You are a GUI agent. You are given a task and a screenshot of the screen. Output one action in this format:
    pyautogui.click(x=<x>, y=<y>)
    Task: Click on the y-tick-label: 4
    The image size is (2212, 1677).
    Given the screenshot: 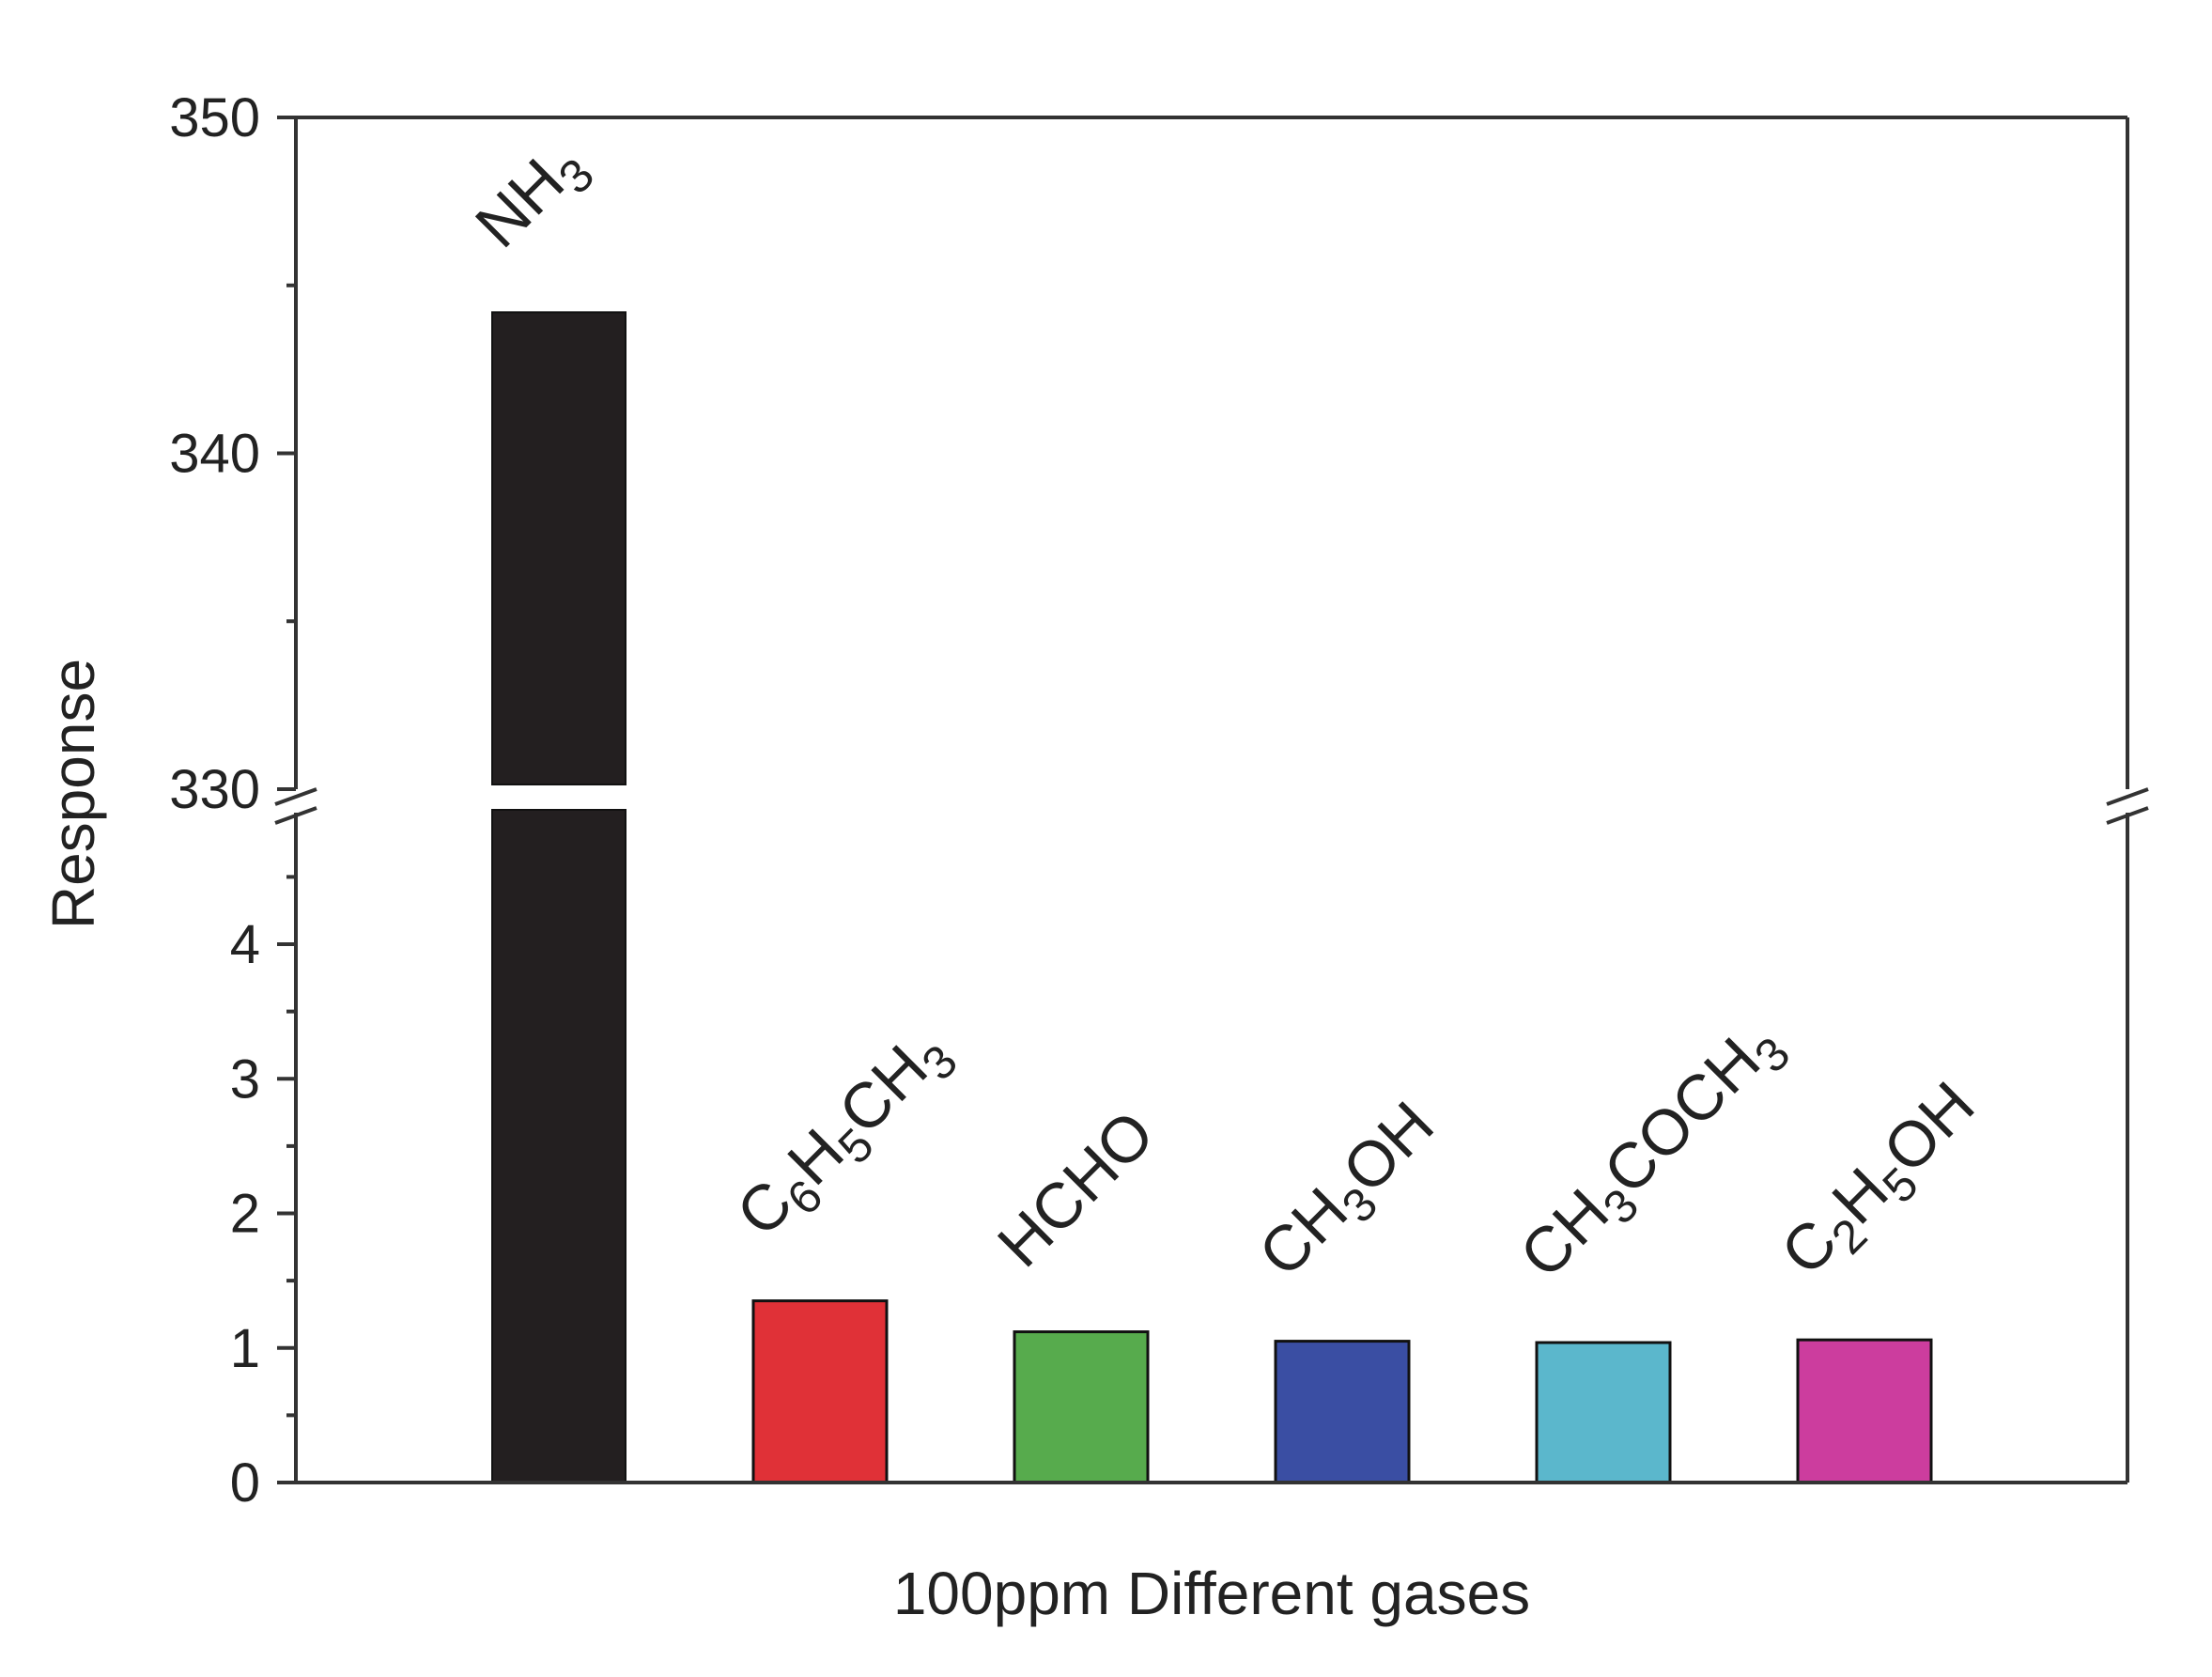 What is the action you would take?
    pyautogui.click(x=245, y=944)
    